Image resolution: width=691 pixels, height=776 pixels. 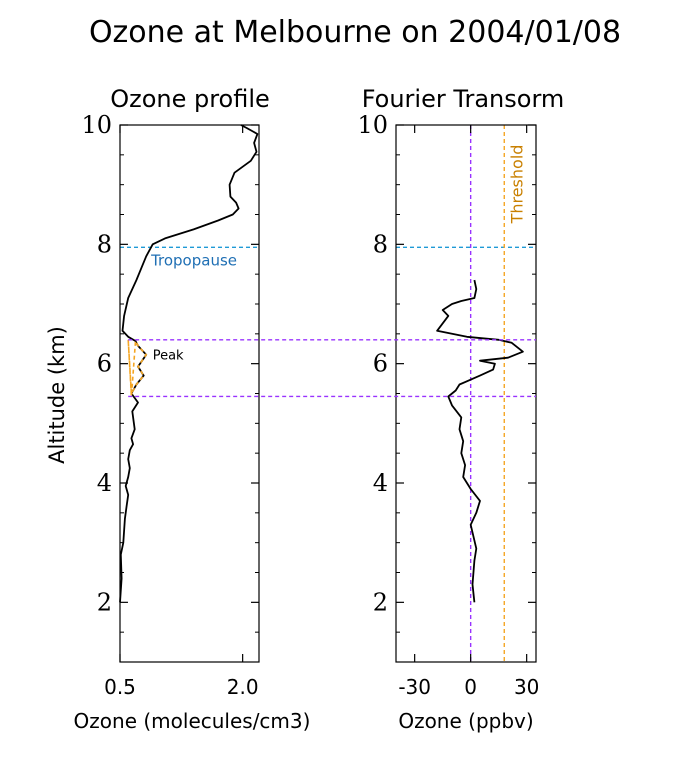 What do you see at coordinates (463, 99) in the screenshot?
I see `panel-title: Fourier Transorm` at bounding box center [463, 99].